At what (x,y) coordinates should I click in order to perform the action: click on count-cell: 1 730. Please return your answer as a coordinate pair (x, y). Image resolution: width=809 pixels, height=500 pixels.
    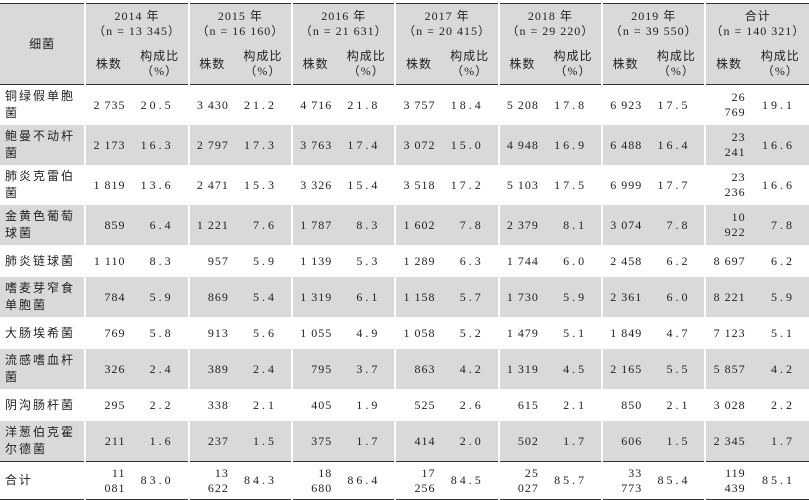
    Looking at the image, I should click on (521, 297).